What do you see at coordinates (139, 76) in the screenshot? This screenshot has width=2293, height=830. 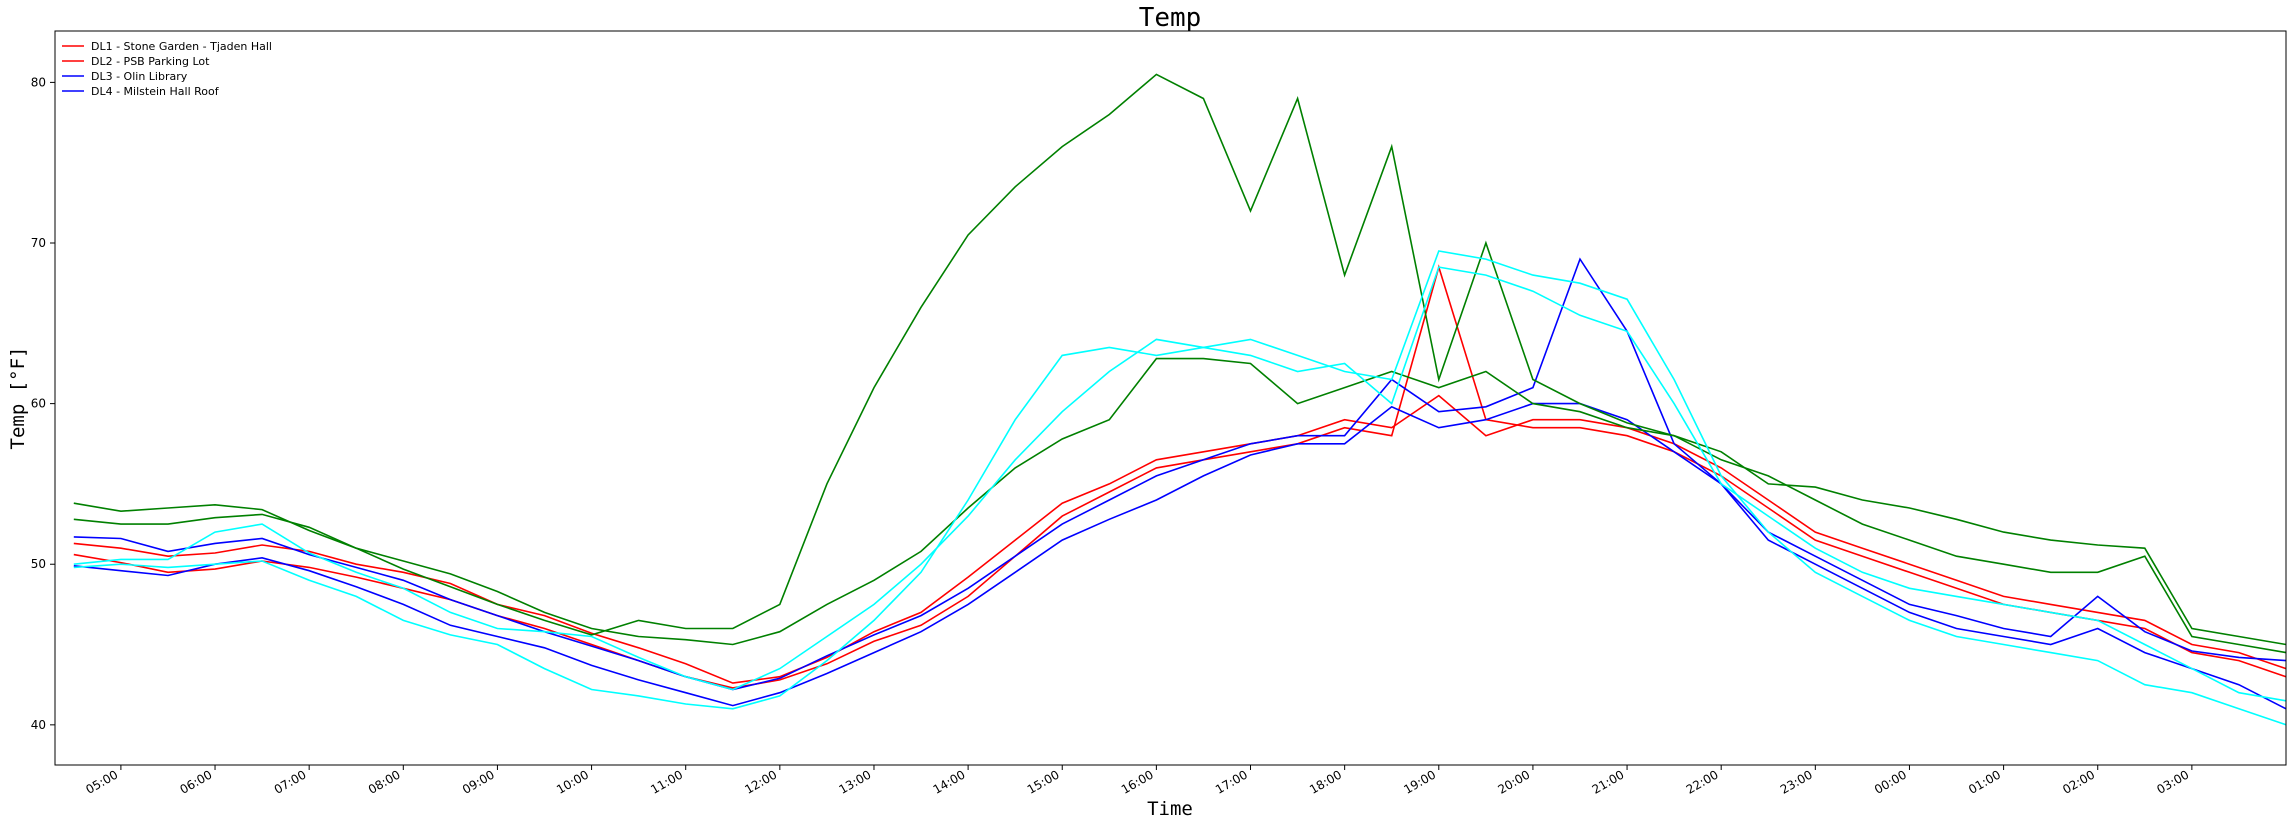 I see `legend-entry: DL3 - Olin Library` at bounding box center [139, 76].